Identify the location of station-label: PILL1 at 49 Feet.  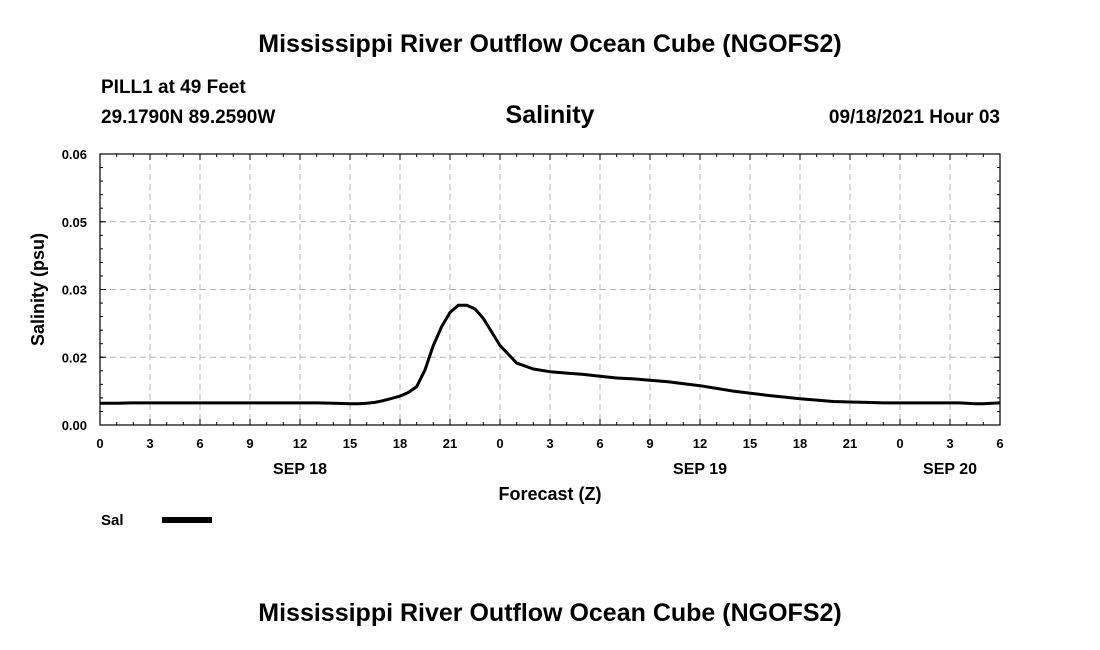
(173, 87).